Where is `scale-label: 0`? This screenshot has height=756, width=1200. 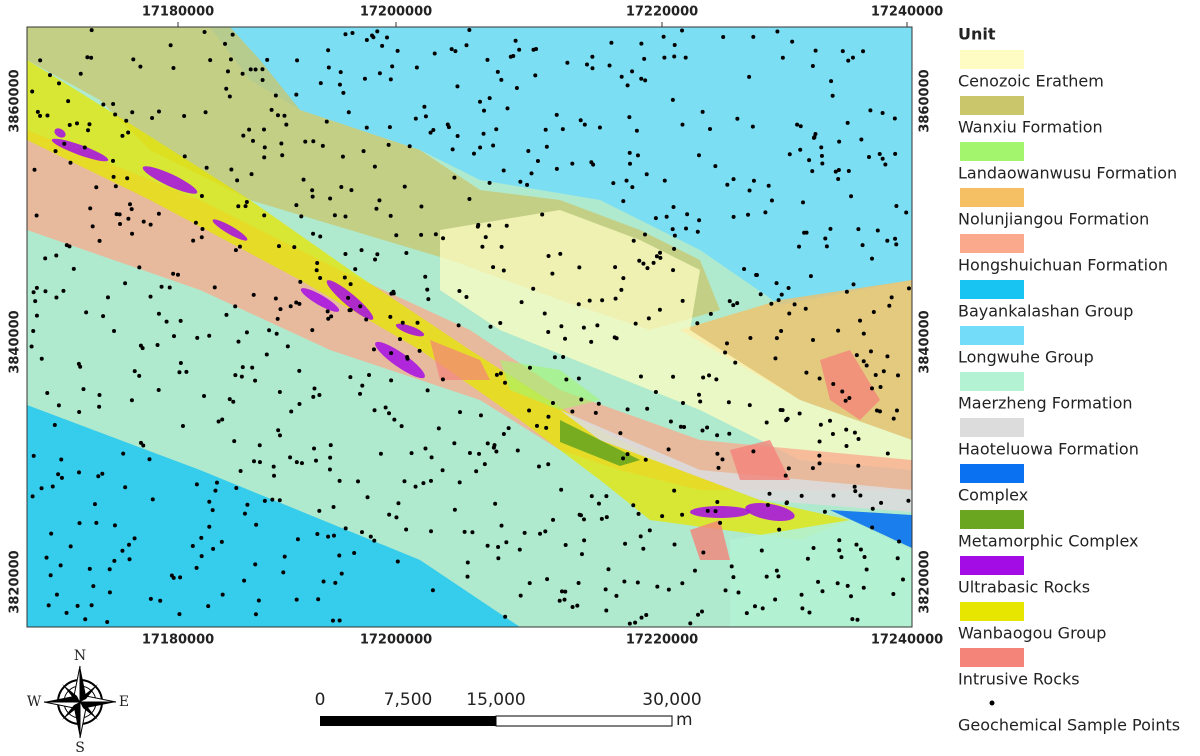 scale-label: 0 is located at coordinates (320, 700).